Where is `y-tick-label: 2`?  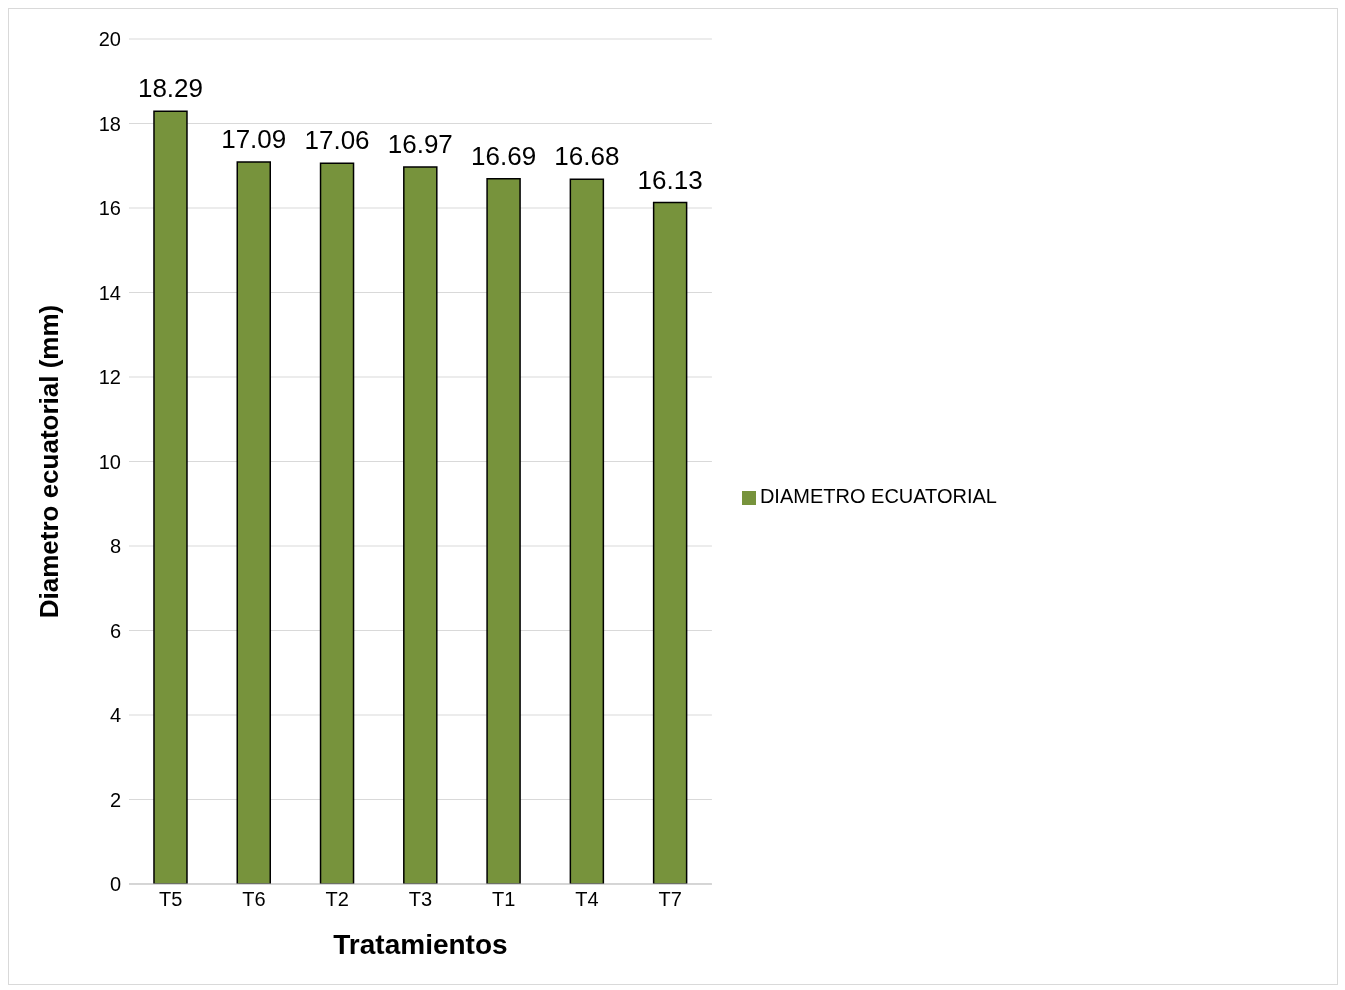
y-tick-label: 2 is located at coordinates (115, 799).